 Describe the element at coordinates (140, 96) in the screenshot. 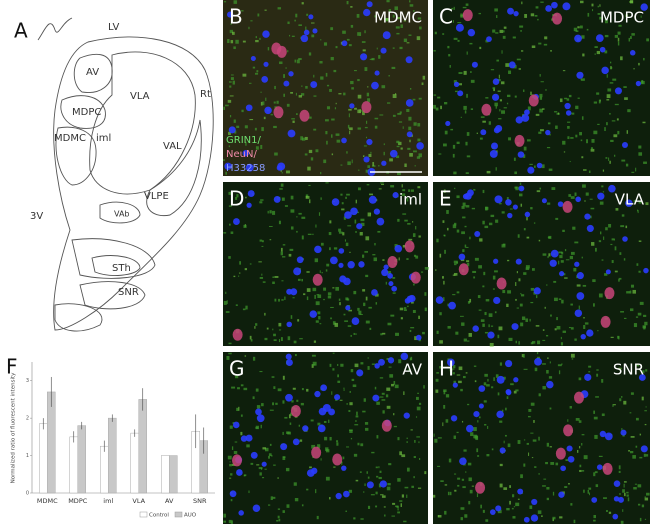

I see `region-label: VLA` at that location.